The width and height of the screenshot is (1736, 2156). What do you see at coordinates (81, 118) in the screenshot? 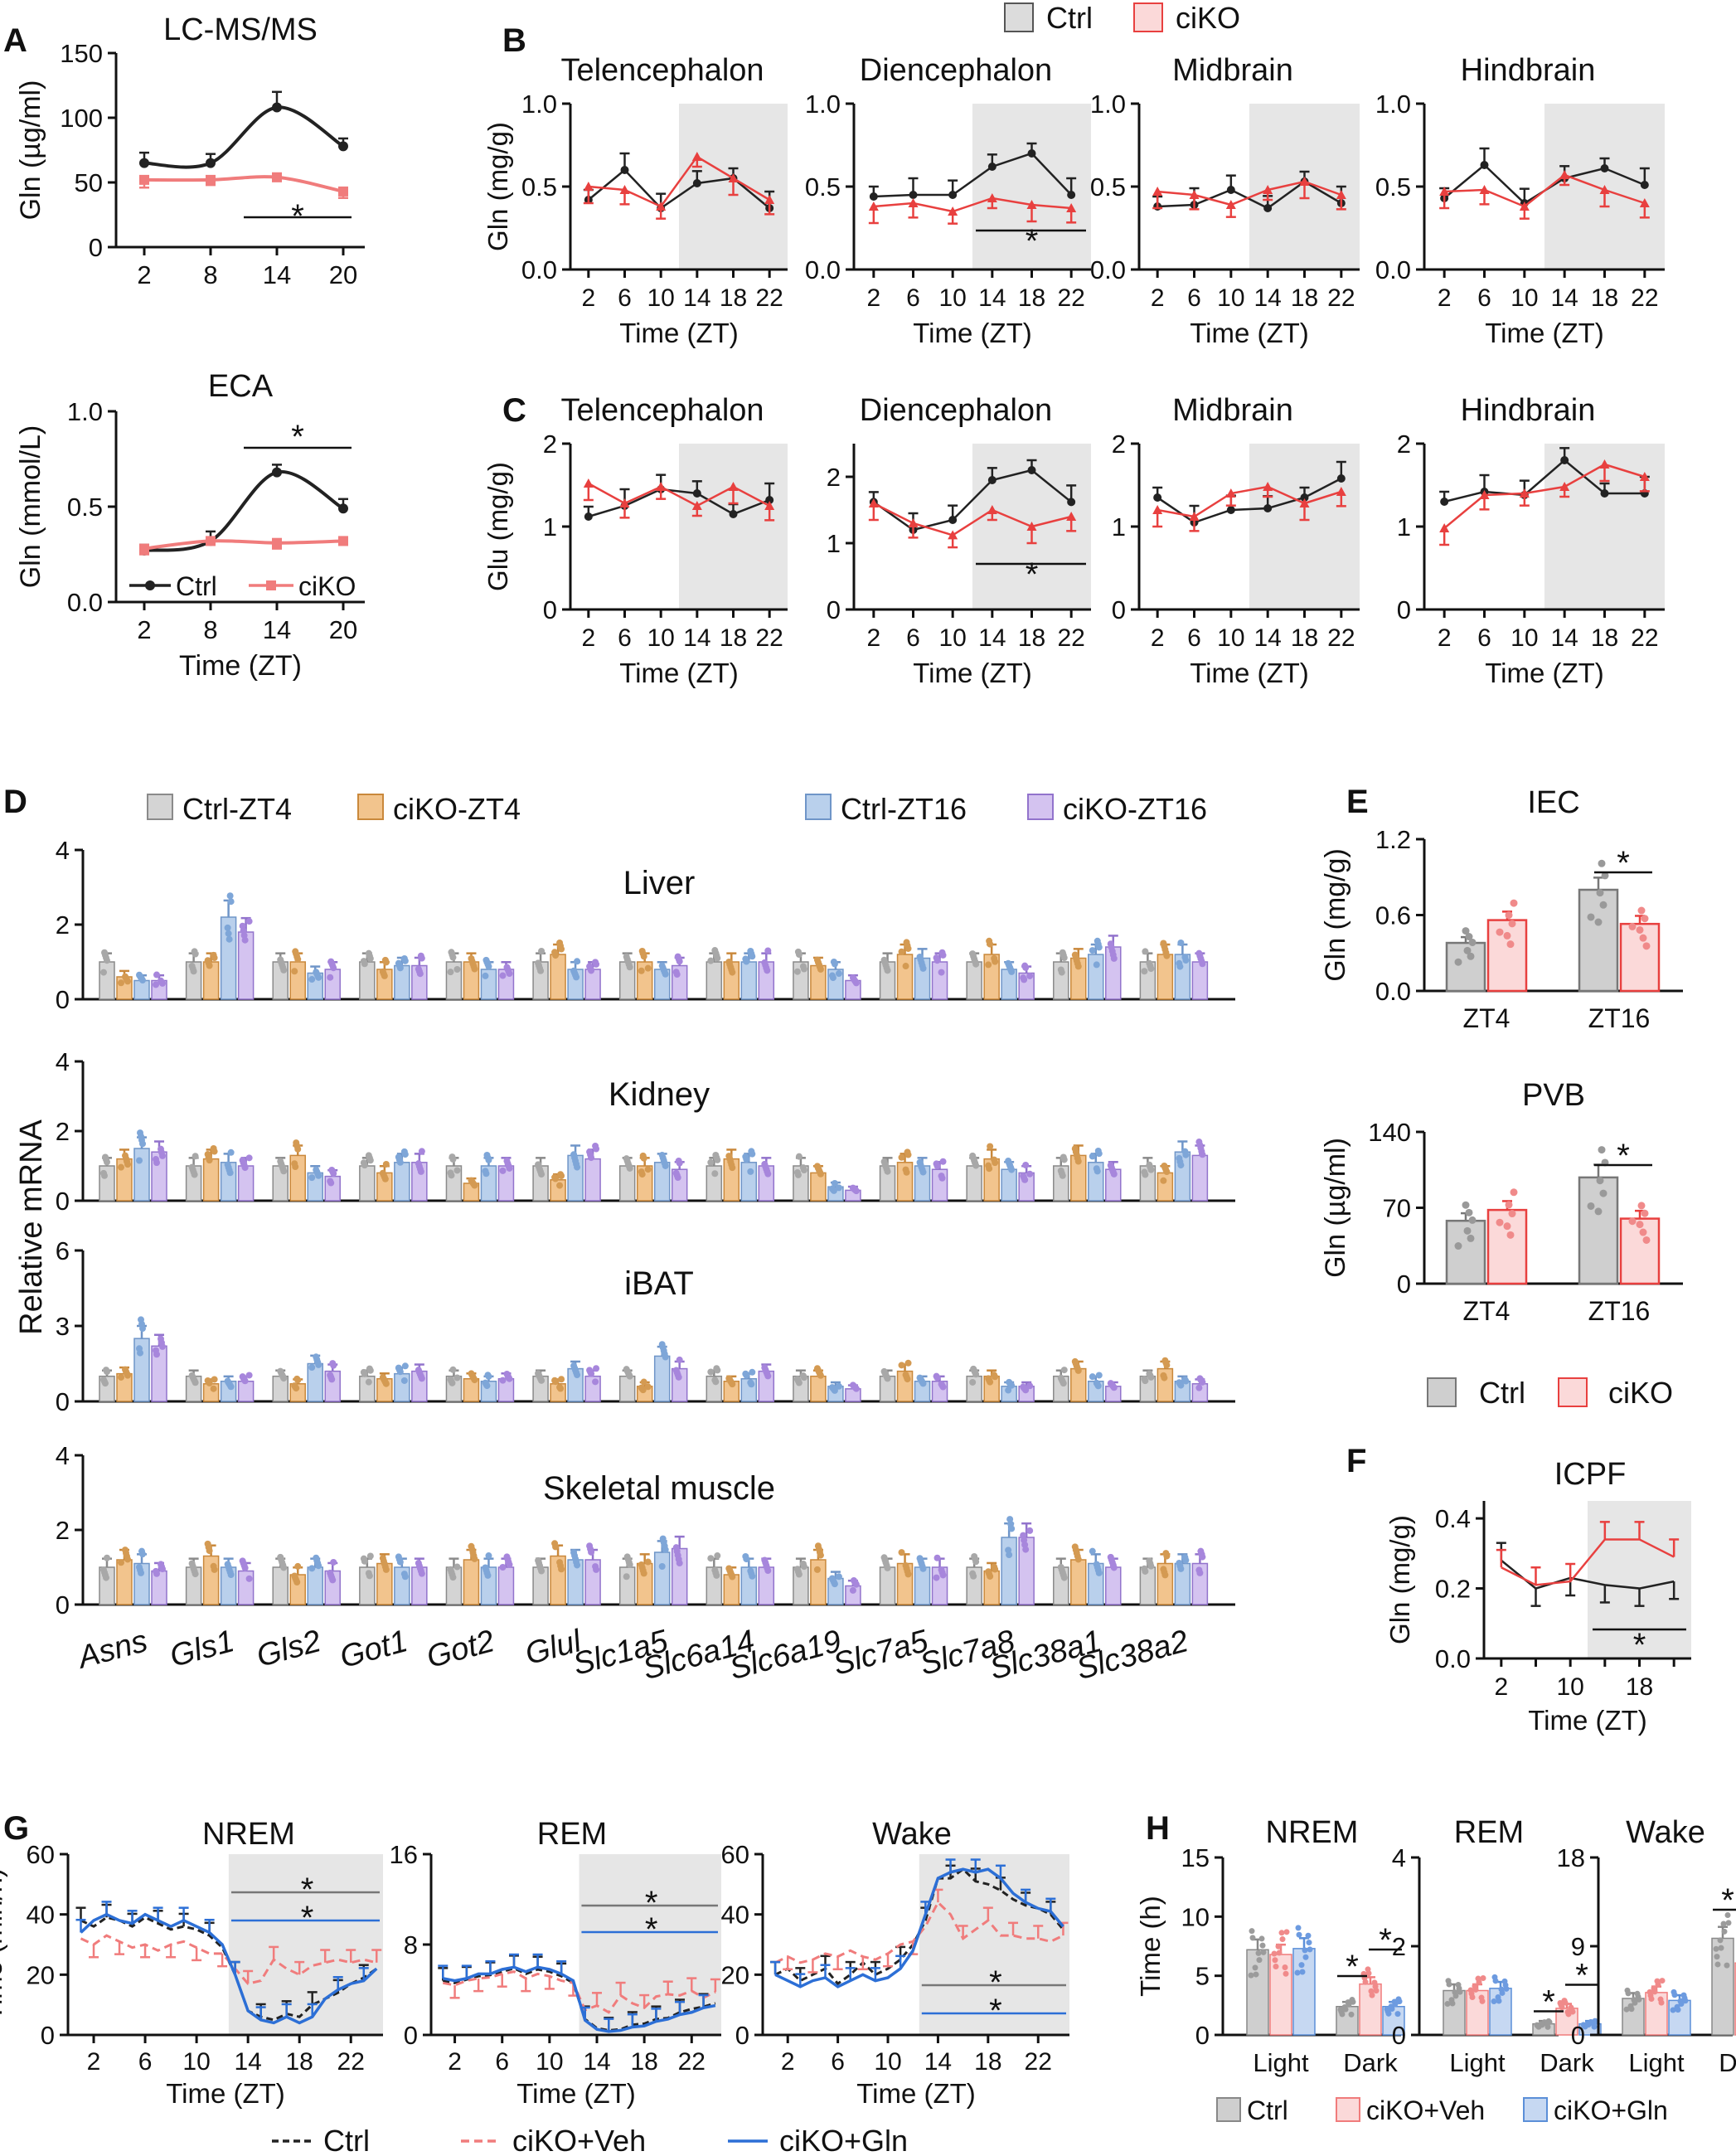
I see `y-tick-label: 100` at bounding box center [81, 118].